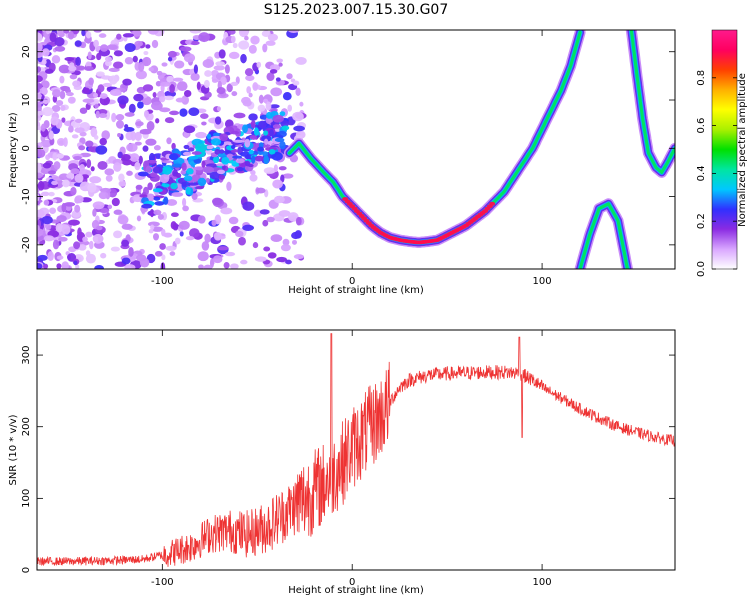  Describe the element at coordinates (352, 281) in the screenshot. I see `x-tick-label: 0` at that location.